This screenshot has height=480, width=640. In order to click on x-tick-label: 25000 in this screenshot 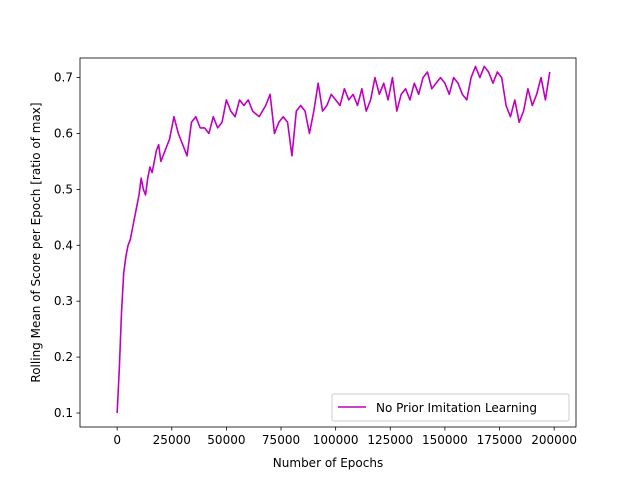, I will do `click(172, 440)`.